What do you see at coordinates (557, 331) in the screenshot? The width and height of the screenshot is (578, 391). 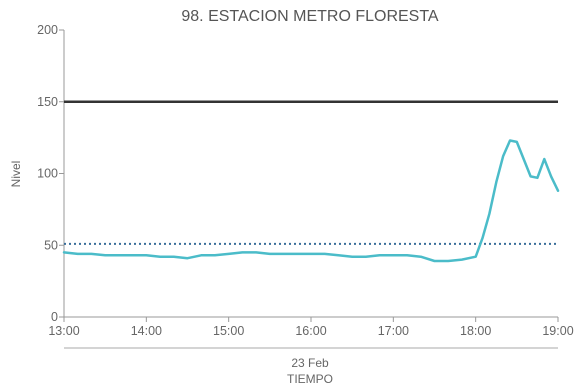 I see `x-tick-label: 19:00` at bounding box center [557, 331].